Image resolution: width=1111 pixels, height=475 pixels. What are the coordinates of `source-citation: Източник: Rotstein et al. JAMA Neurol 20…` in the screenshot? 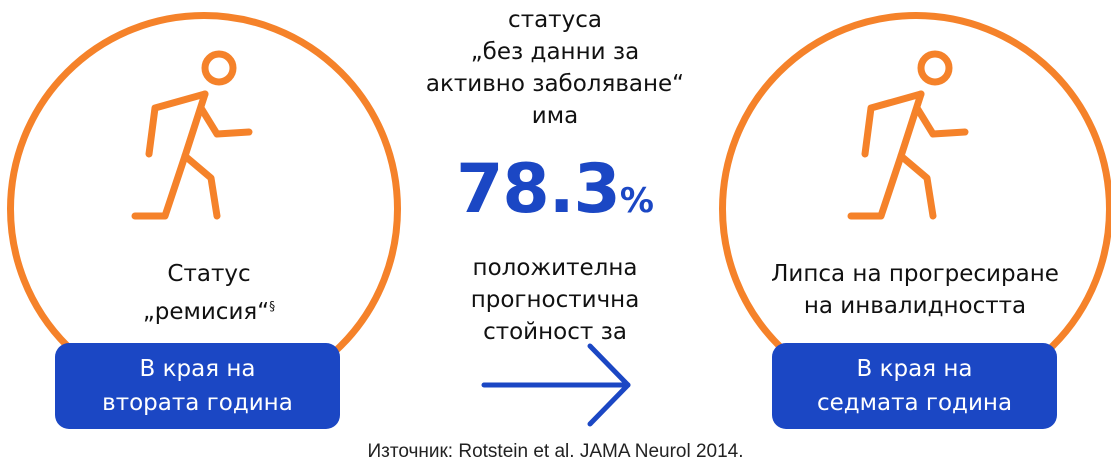 It's located at (555, 451).